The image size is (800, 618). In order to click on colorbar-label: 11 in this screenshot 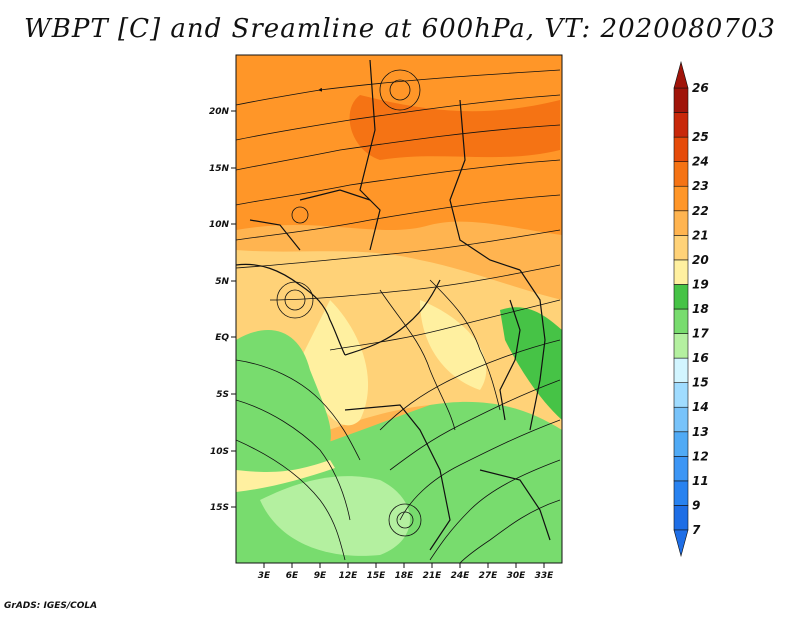, I will do `click(700, 481)`.